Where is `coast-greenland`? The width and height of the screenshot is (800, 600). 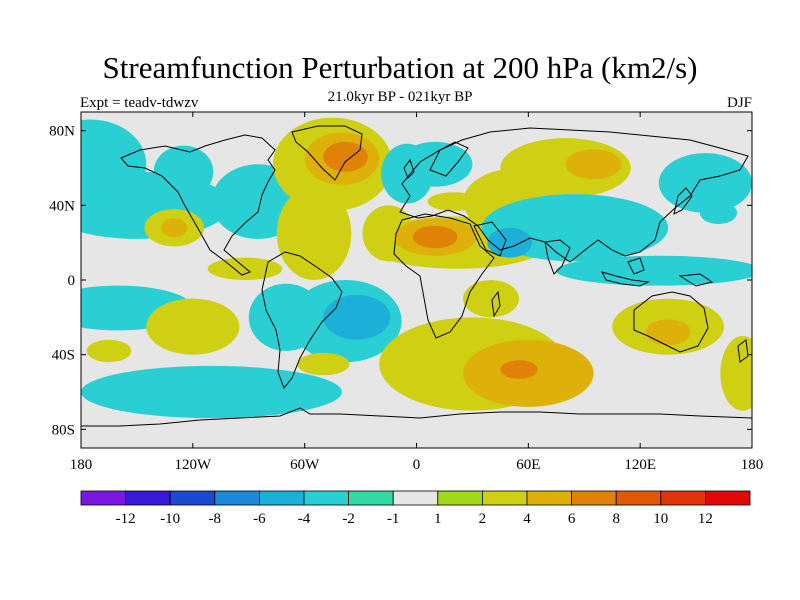 coast-greenland is located at coordinates (327, 153).